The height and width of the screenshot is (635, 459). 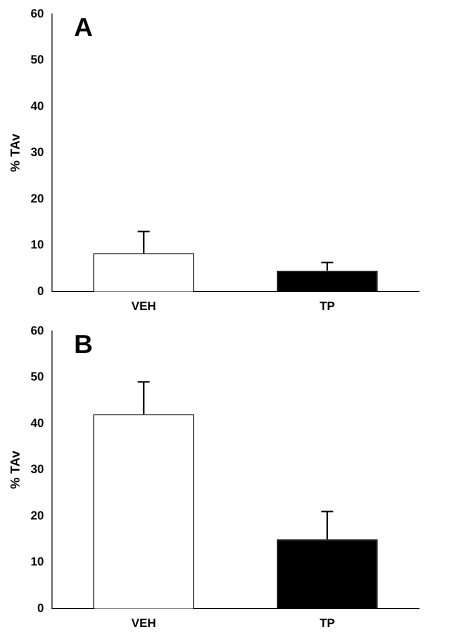 I want to click on chart-title: A, so click(x=83, y=27).